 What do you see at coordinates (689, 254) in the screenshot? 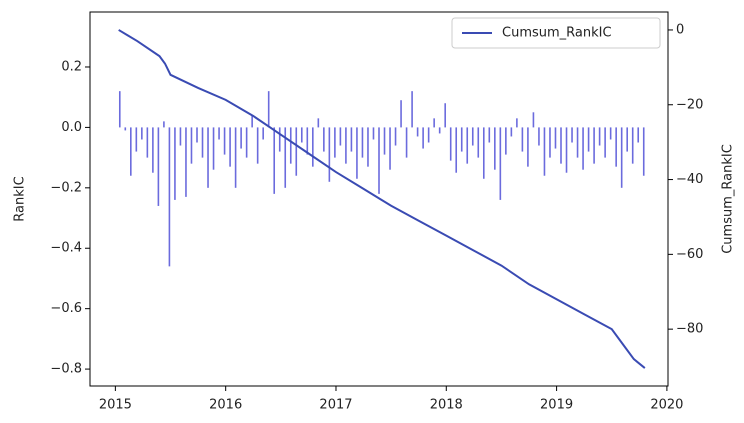
I see `y2-tick-label: −60` at bounding box center [689, 254].